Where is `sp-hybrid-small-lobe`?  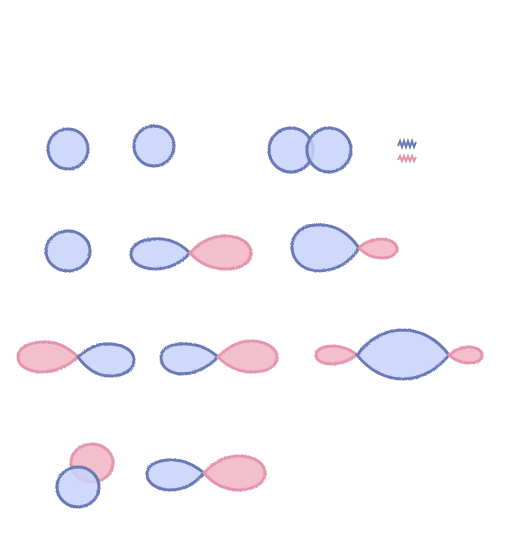 sp-hybrid-small-lobe is located at coordinates (377, 248).